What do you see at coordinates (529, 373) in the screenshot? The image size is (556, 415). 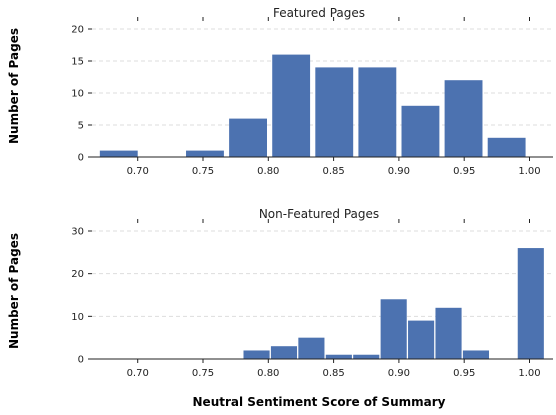 I see `non-featured-x-tick-label: 1.00` at bounding box center [529, 373].